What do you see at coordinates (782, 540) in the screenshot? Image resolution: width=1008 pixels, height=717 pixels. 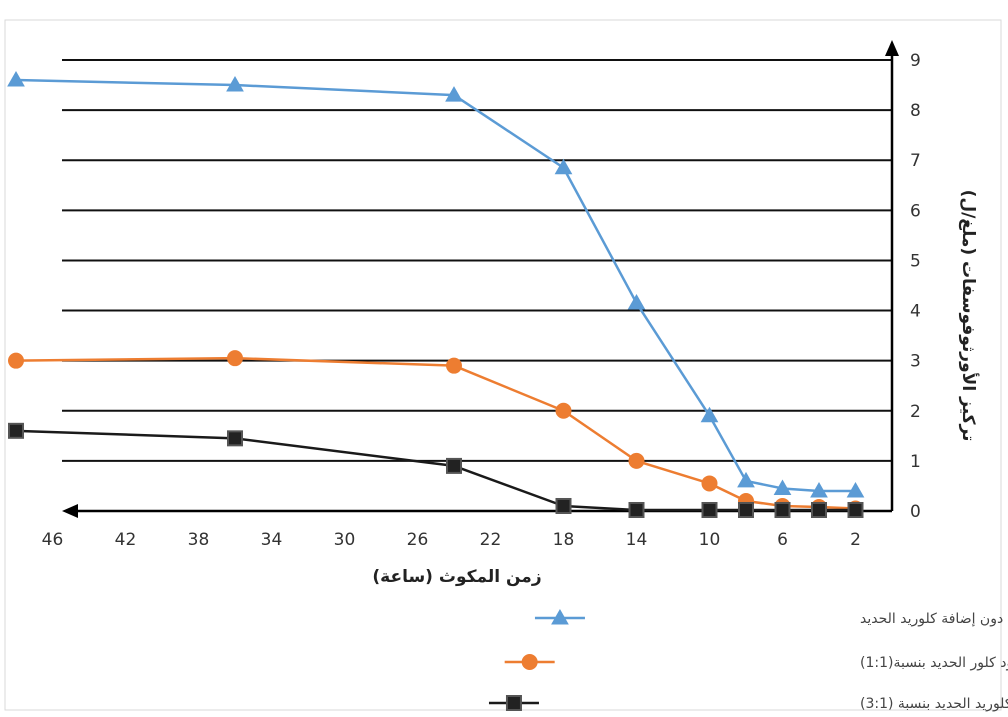 I see `x-tick-label: 6` at bounding box center [782, 540].